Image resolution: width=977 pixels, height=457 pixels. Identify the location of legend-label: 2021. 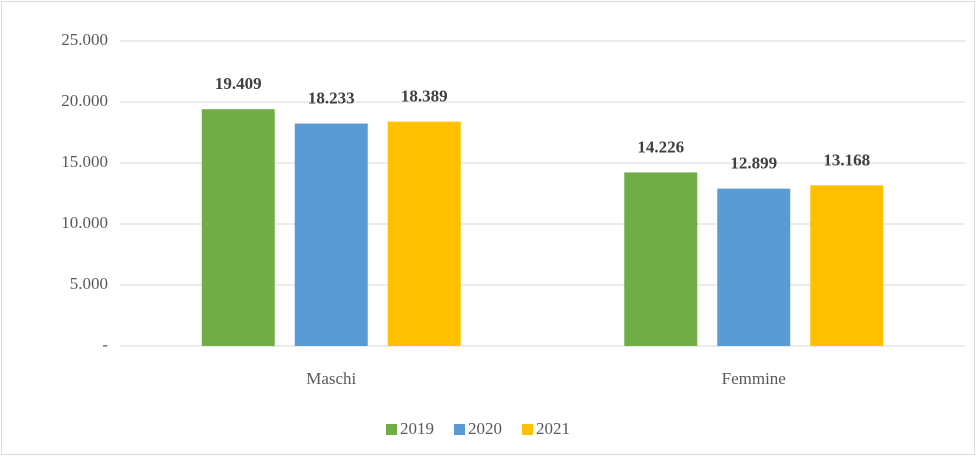
(553, 428).